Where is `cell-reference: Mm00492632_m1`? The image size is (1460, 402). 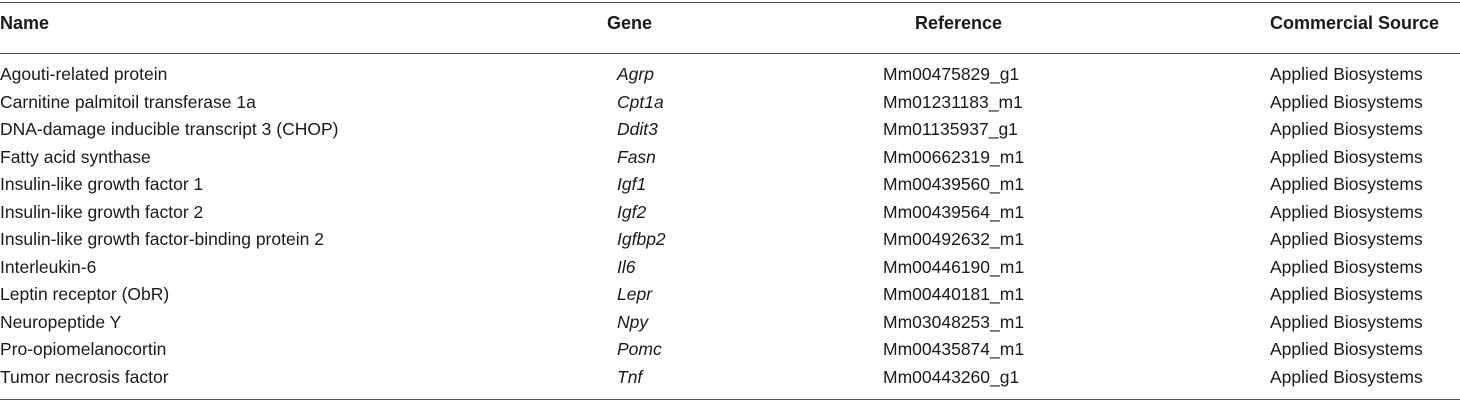
cell-reference: Mm00492632_m1 is located at coordinates (954, 239).